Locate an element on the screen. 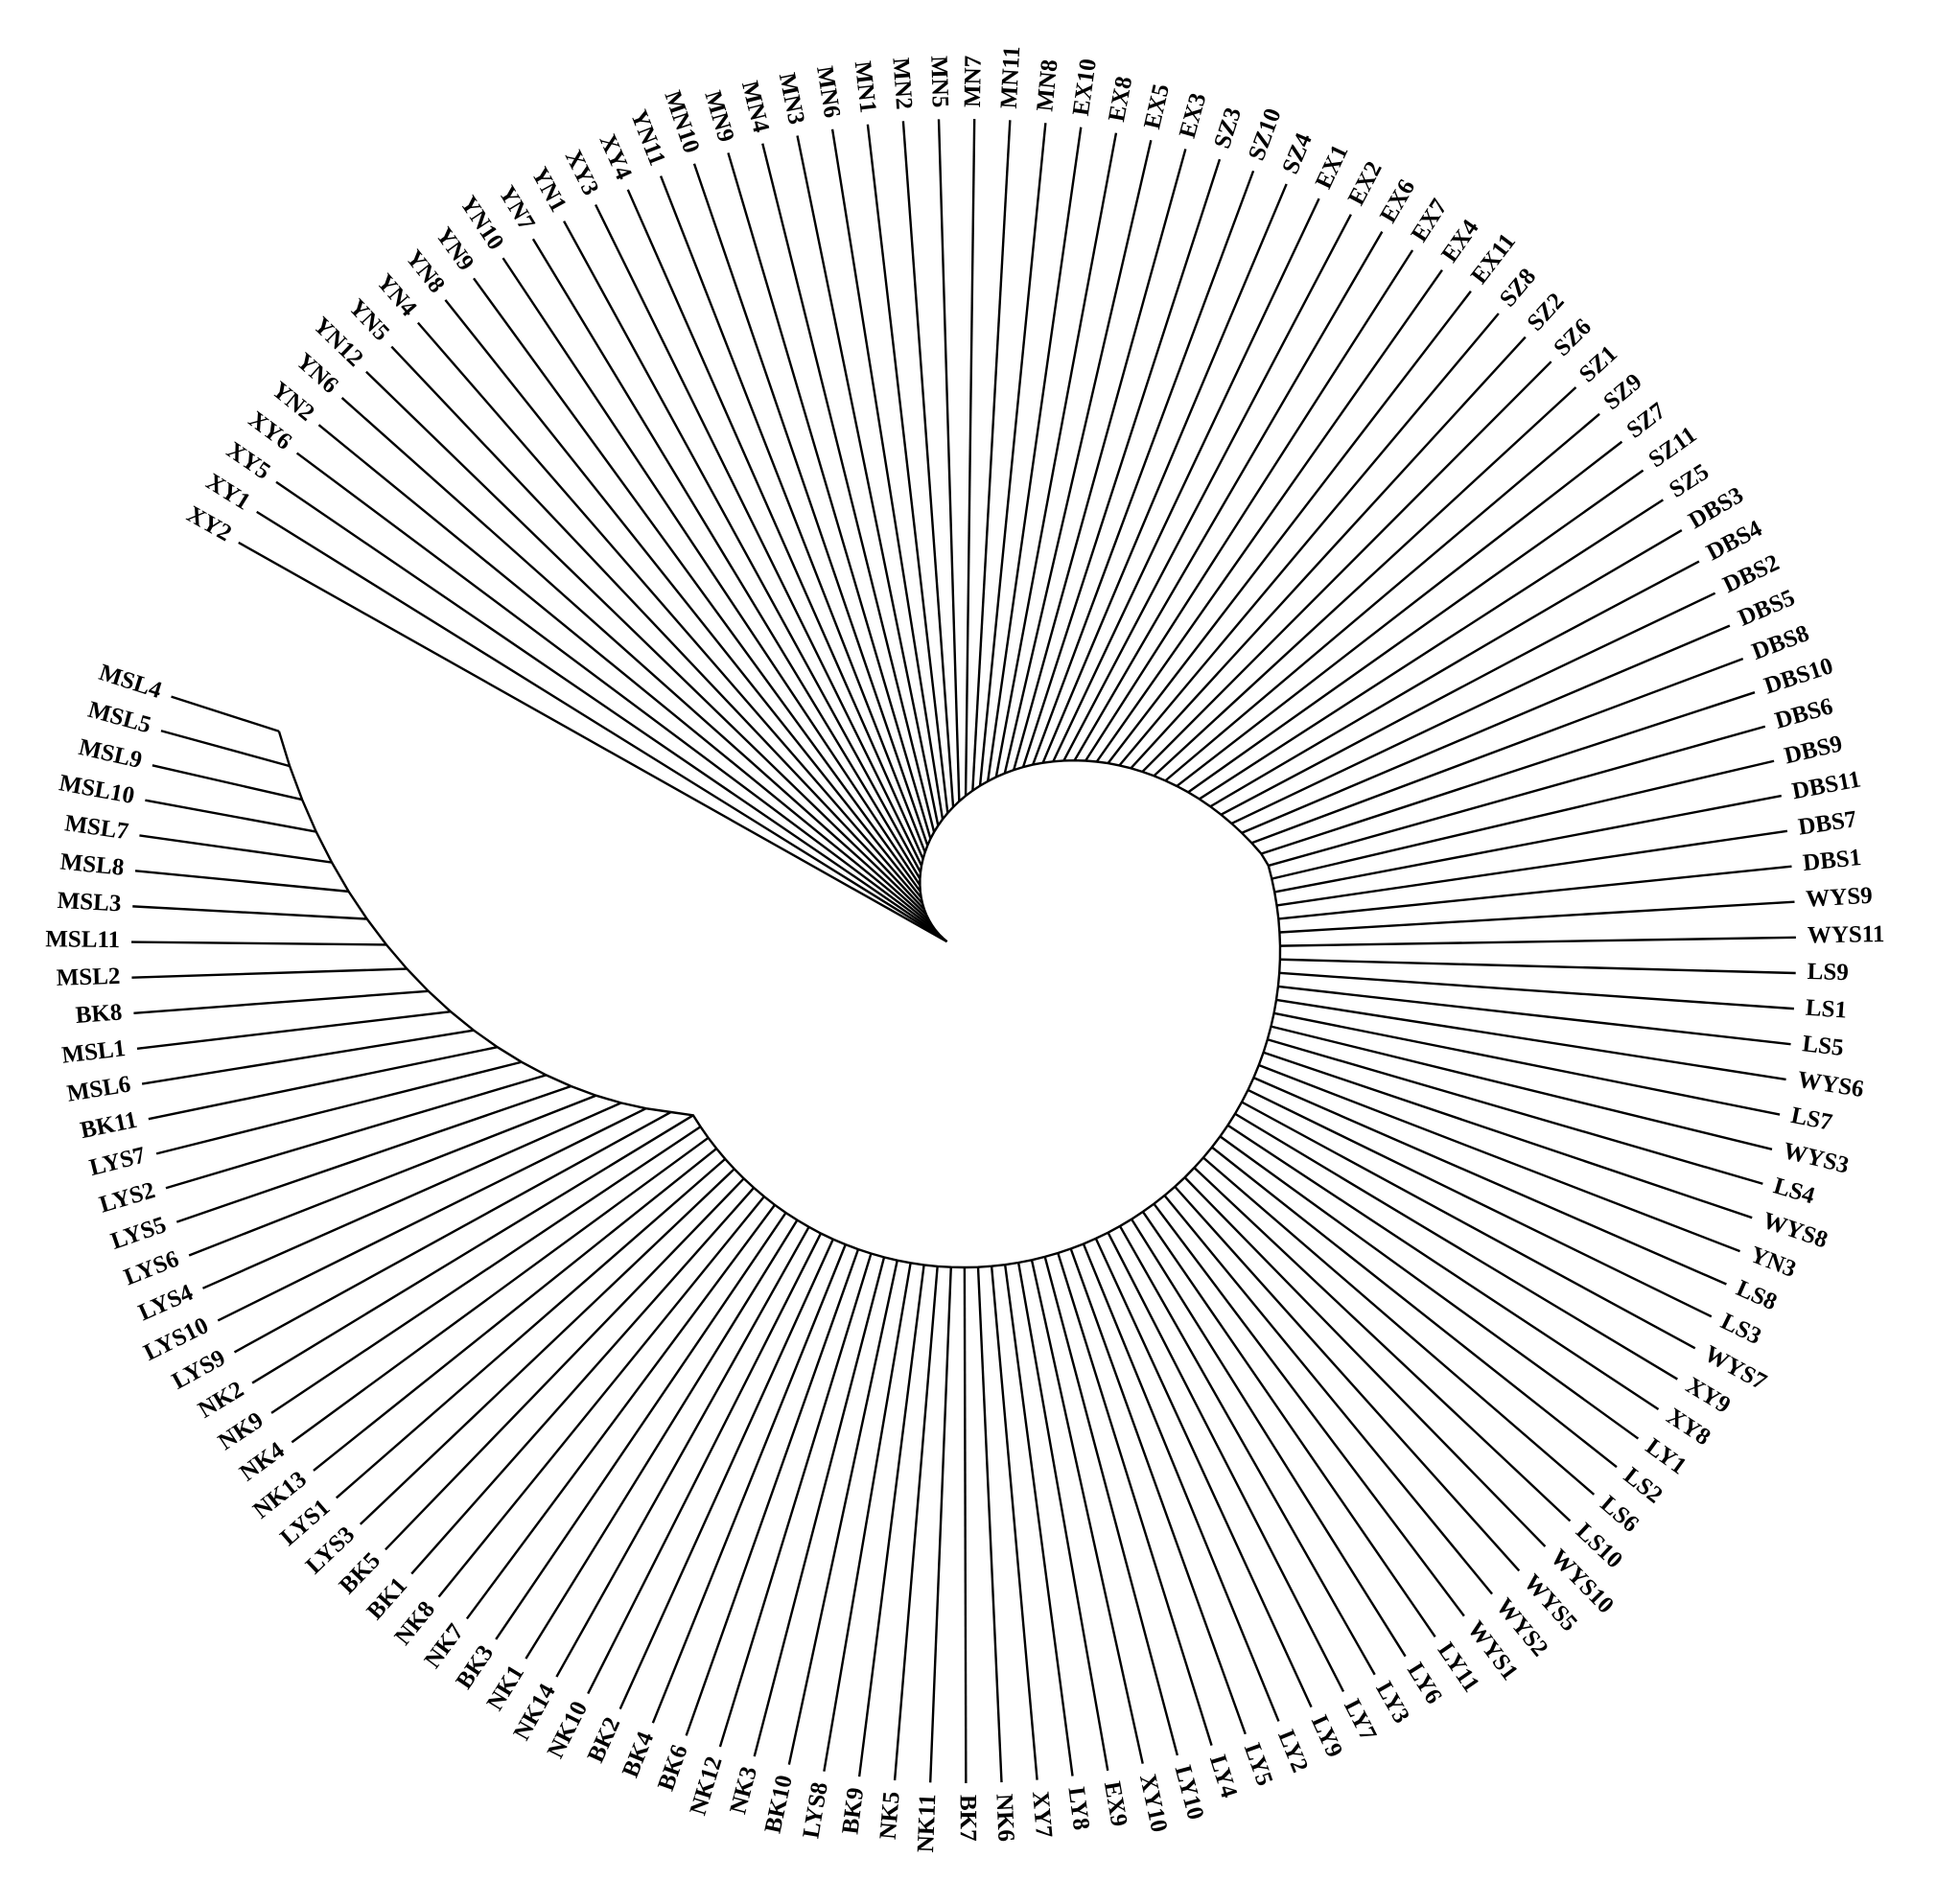 The width and height of the screenshot is (1936, 1904). leaf-label: SZ10 is located at coordinates (1265, 135).